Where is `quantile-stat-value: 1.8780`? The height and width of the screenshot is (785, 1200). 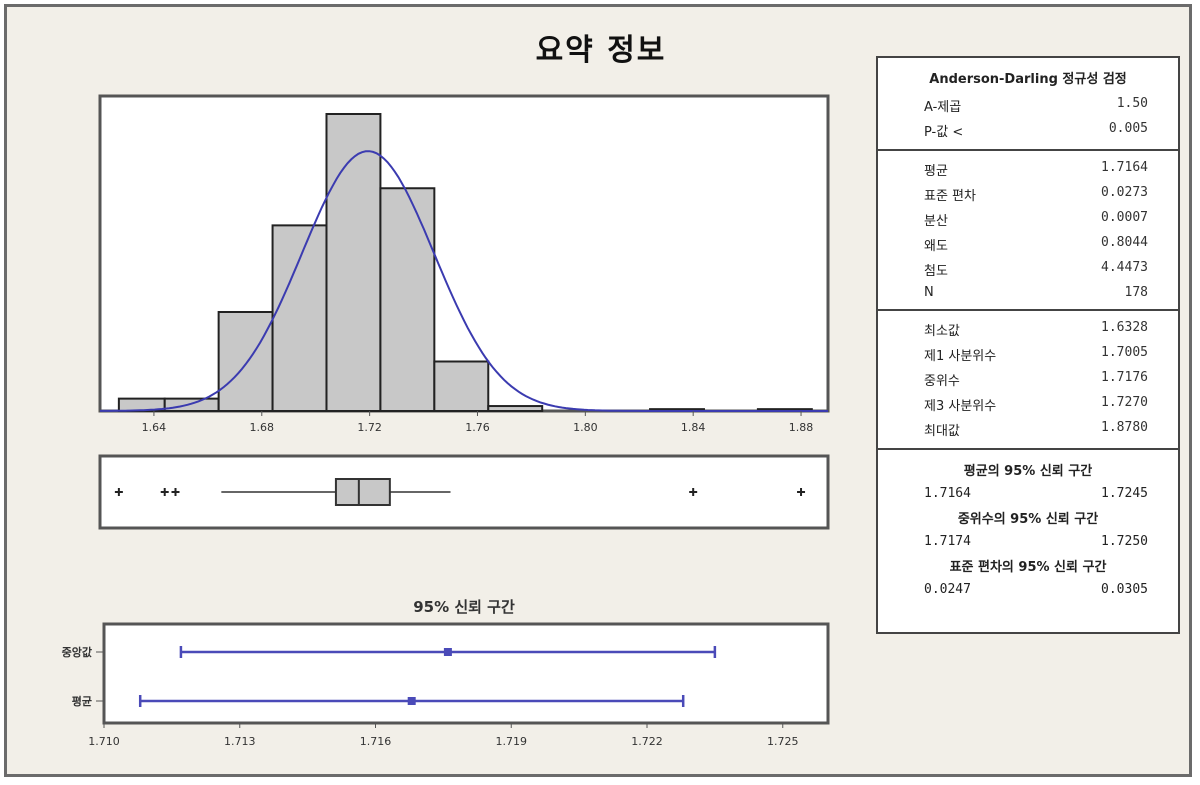
quantile-stat-value: 1.8780 is located at coordinates (1124, 427).